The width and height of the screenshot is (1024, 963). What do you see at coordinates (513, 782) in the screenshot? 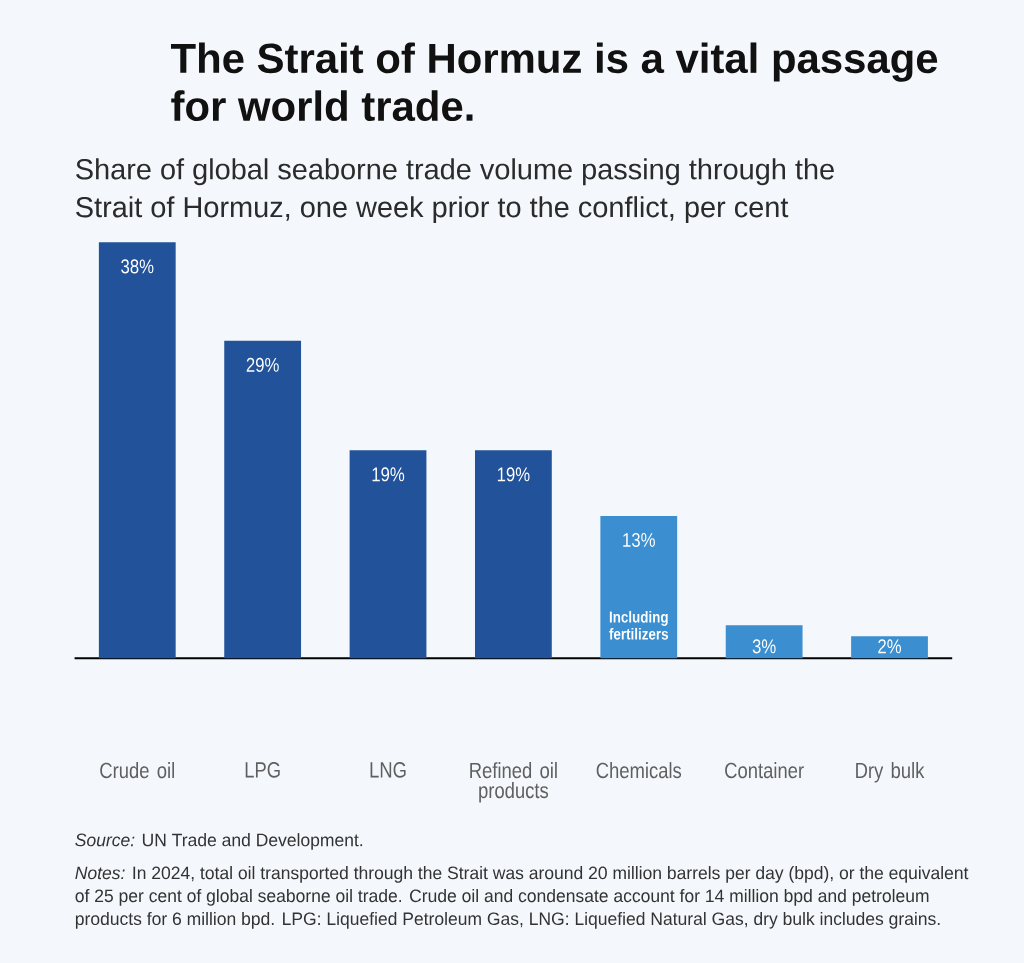
I see `x-tick-label: Refined oil products` at bounding box center [513, 782].